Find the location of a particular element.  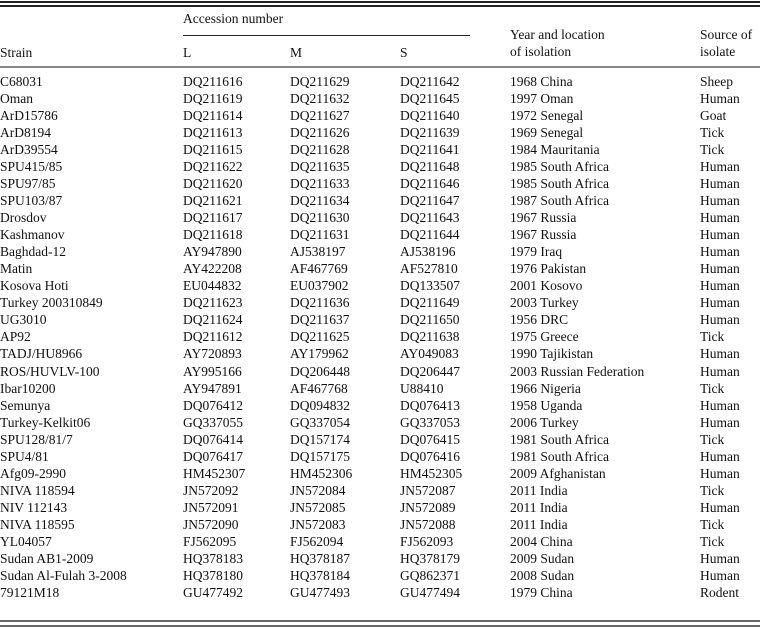

cell-strain: ArD39554 is located at coordinates (29, 150).